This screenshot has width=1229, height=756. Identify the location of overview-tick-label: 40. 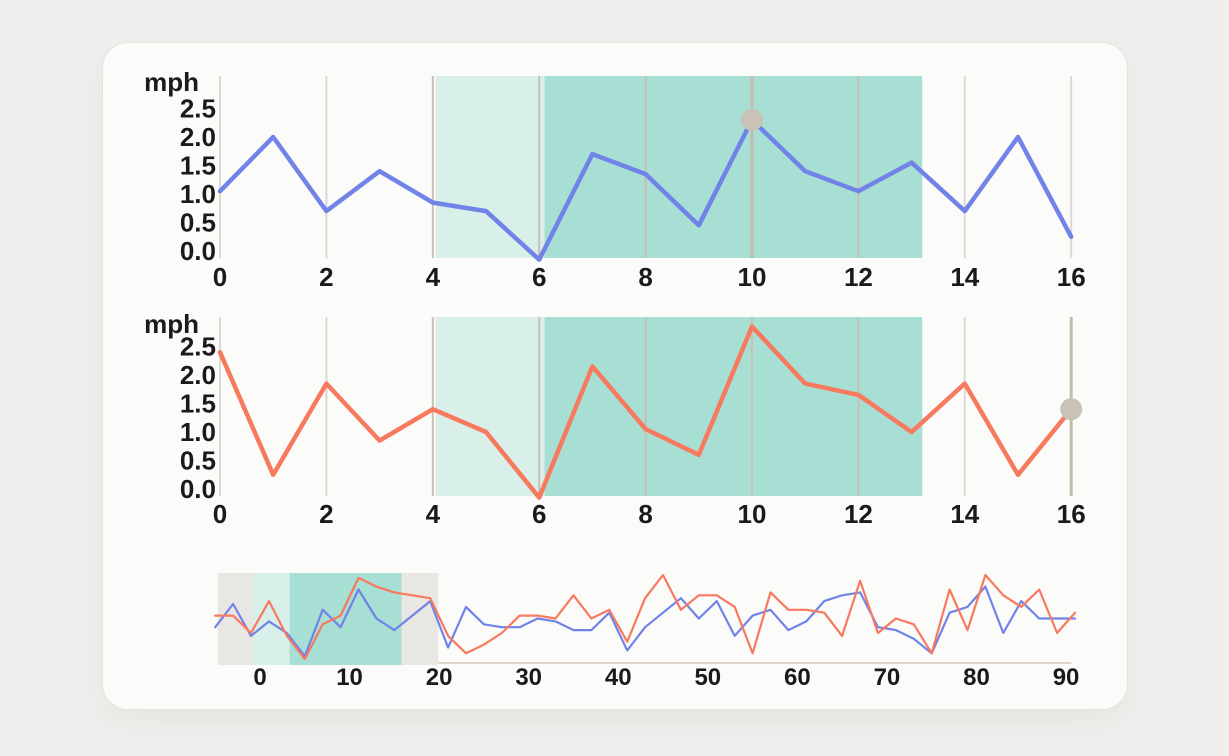
(618, 677).